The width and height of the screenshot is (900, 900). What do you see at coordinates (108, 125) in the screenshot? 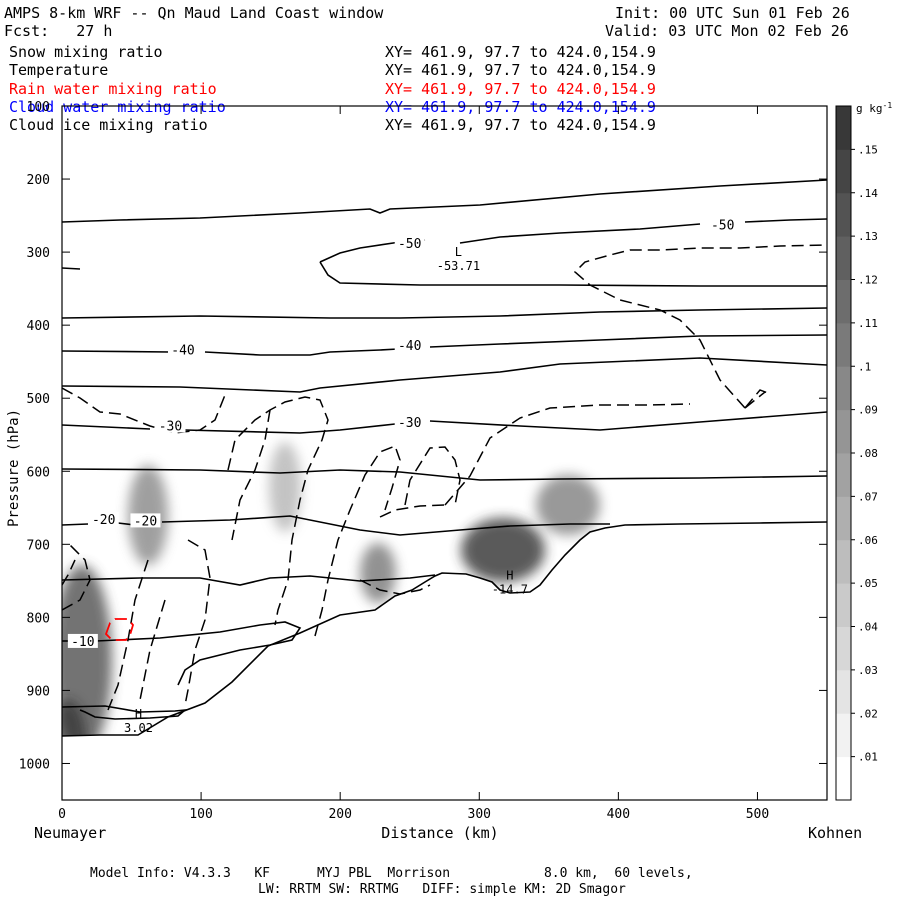
I see `legend-cloud-ice-label: Cloud ice mixing ratio` at bounding box center [108, 125].